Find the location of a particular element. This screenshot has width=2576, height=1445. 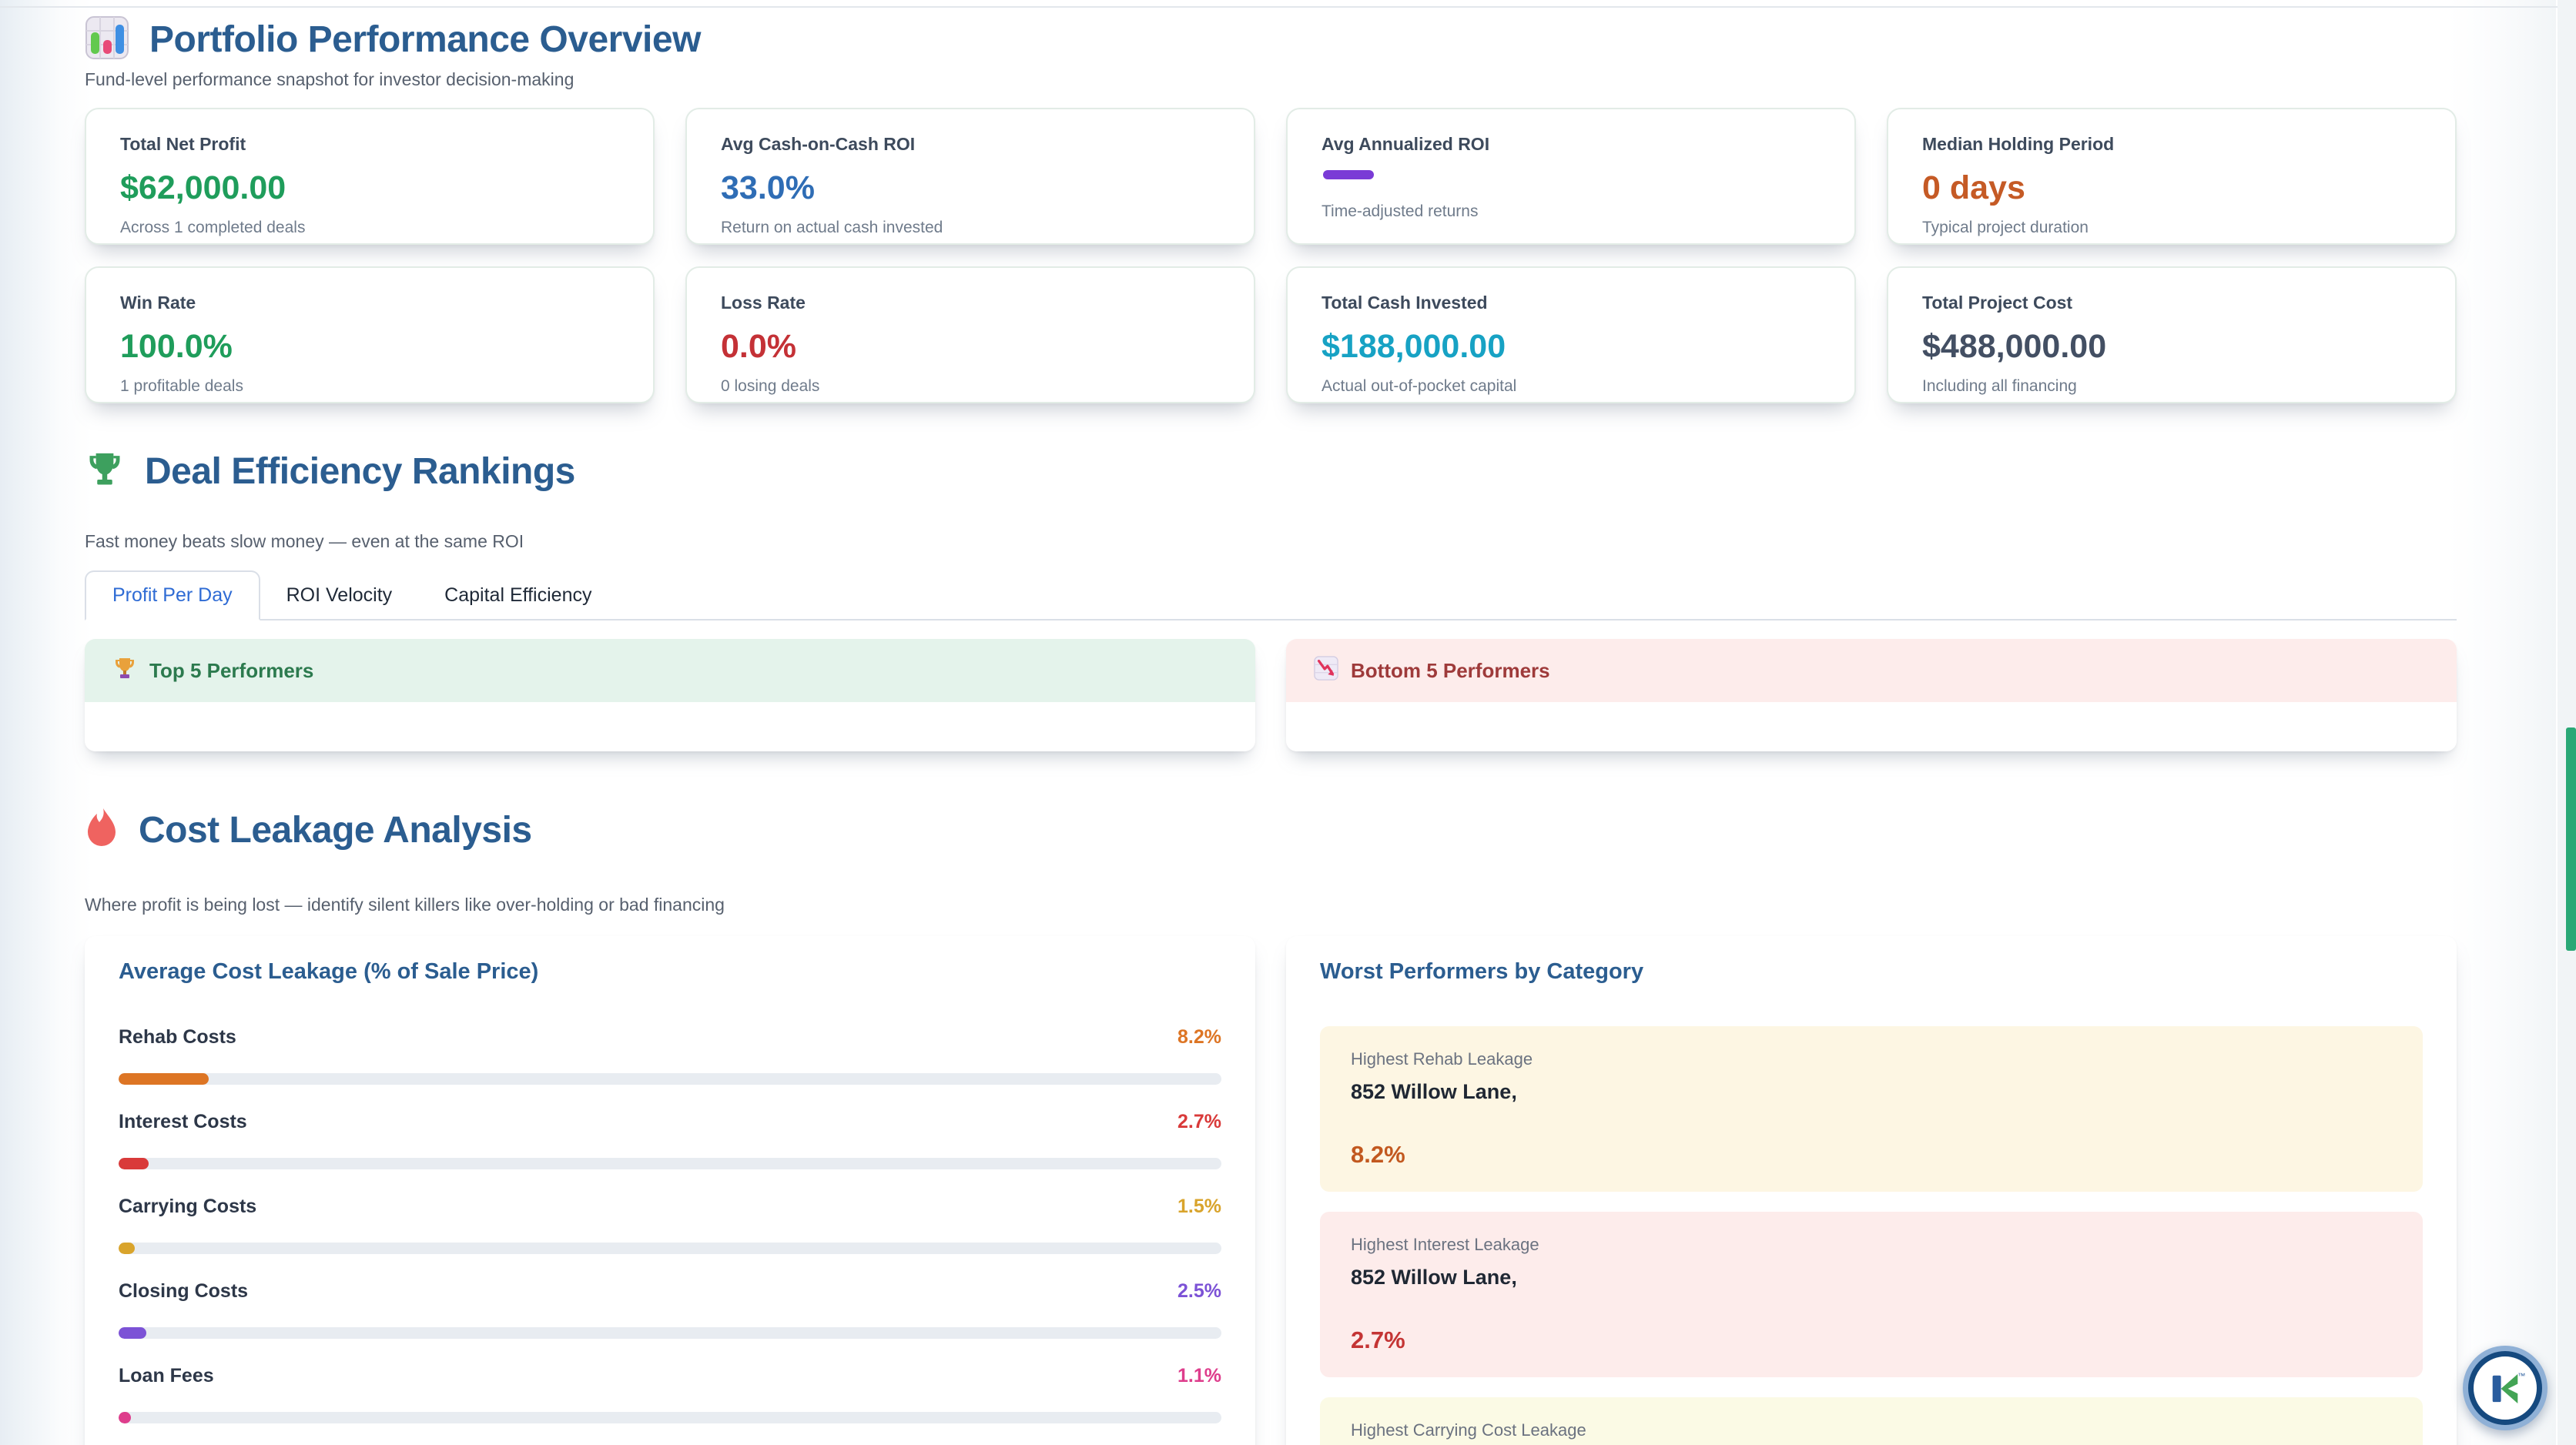

scrollbar-track is located at coordinates (2567, 722).